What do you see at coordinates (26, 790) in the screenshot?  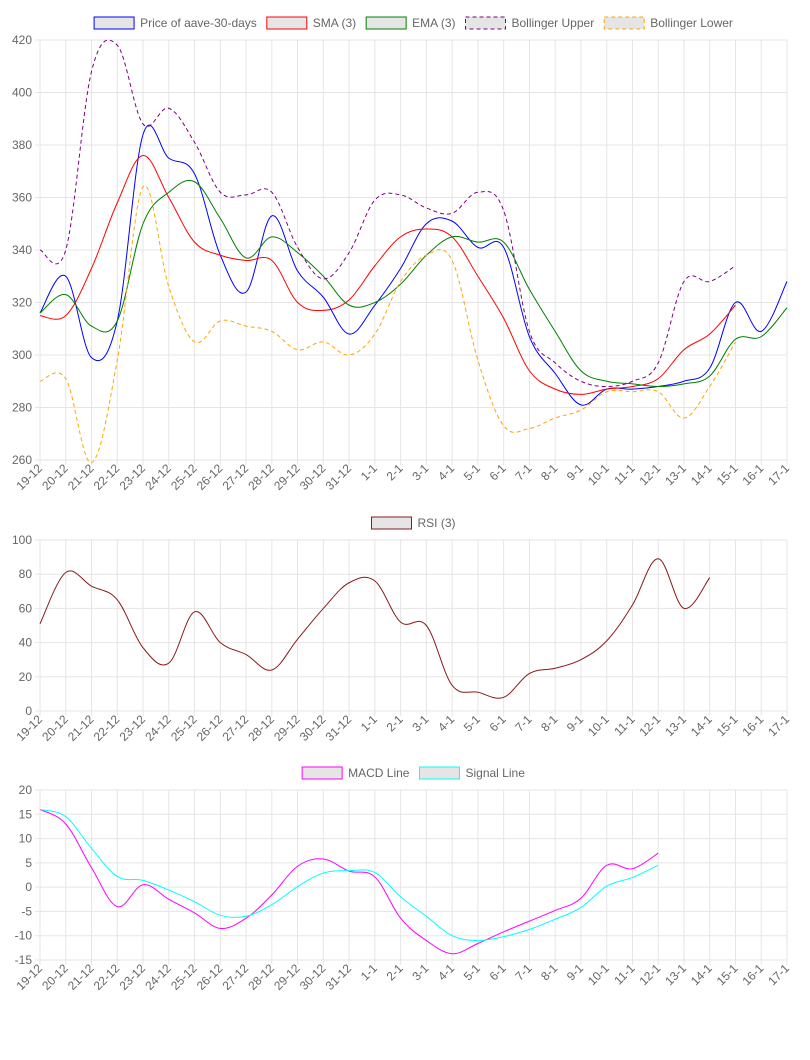 I see `y-tick-label: 20` at bounding box center [26, 790].